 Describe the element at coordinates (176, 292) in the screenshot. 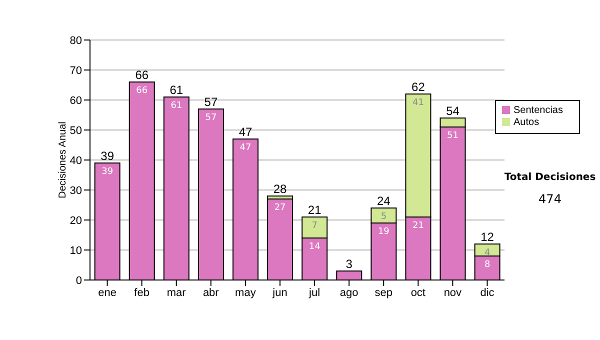

I see `x-tick-label: mar` at that location.